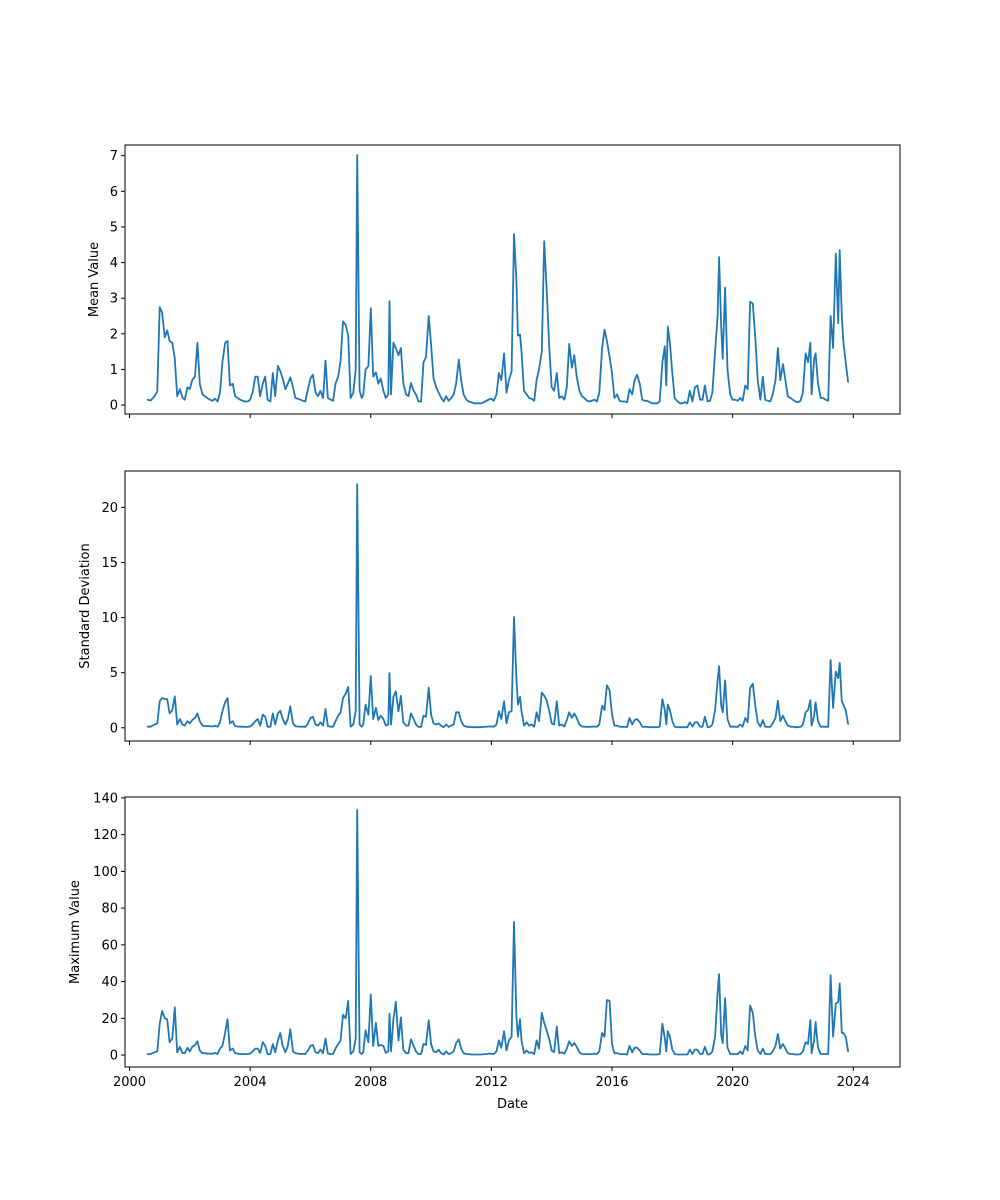 The width and height of the screenshot is (1000, 1200). What do you see at coordinates (129, 1082) in the screenshot?
I see `x-tick-label: 2000` at bounding box center [129, 1082].